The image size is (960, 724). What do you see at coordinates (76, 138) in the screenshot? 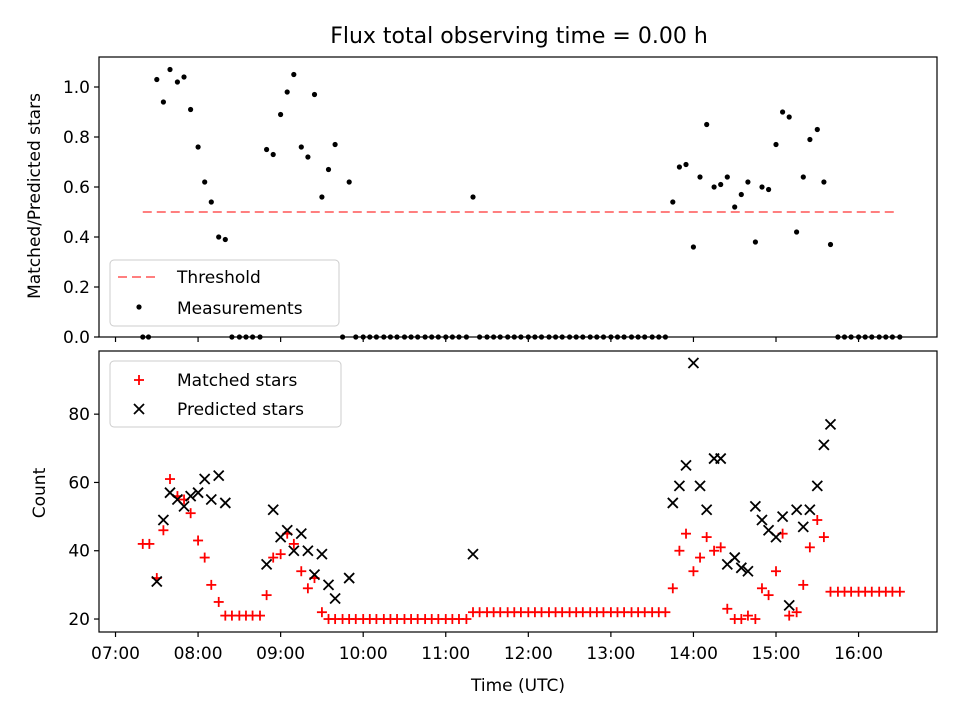
I see `top-ytick-label: 0.8` at bounding box center [76, 138].